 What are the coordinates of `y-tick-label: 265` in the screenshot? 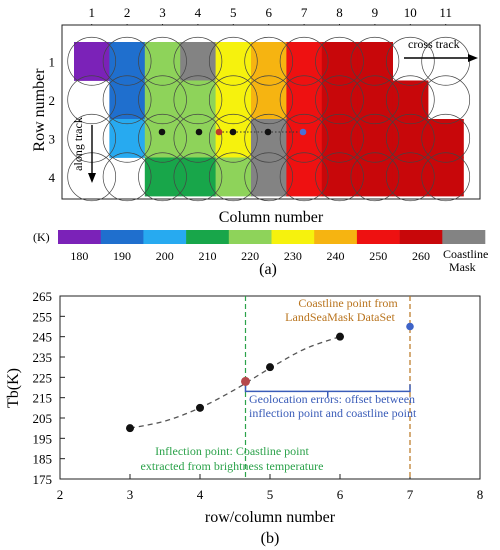 It's located at (43, 296).